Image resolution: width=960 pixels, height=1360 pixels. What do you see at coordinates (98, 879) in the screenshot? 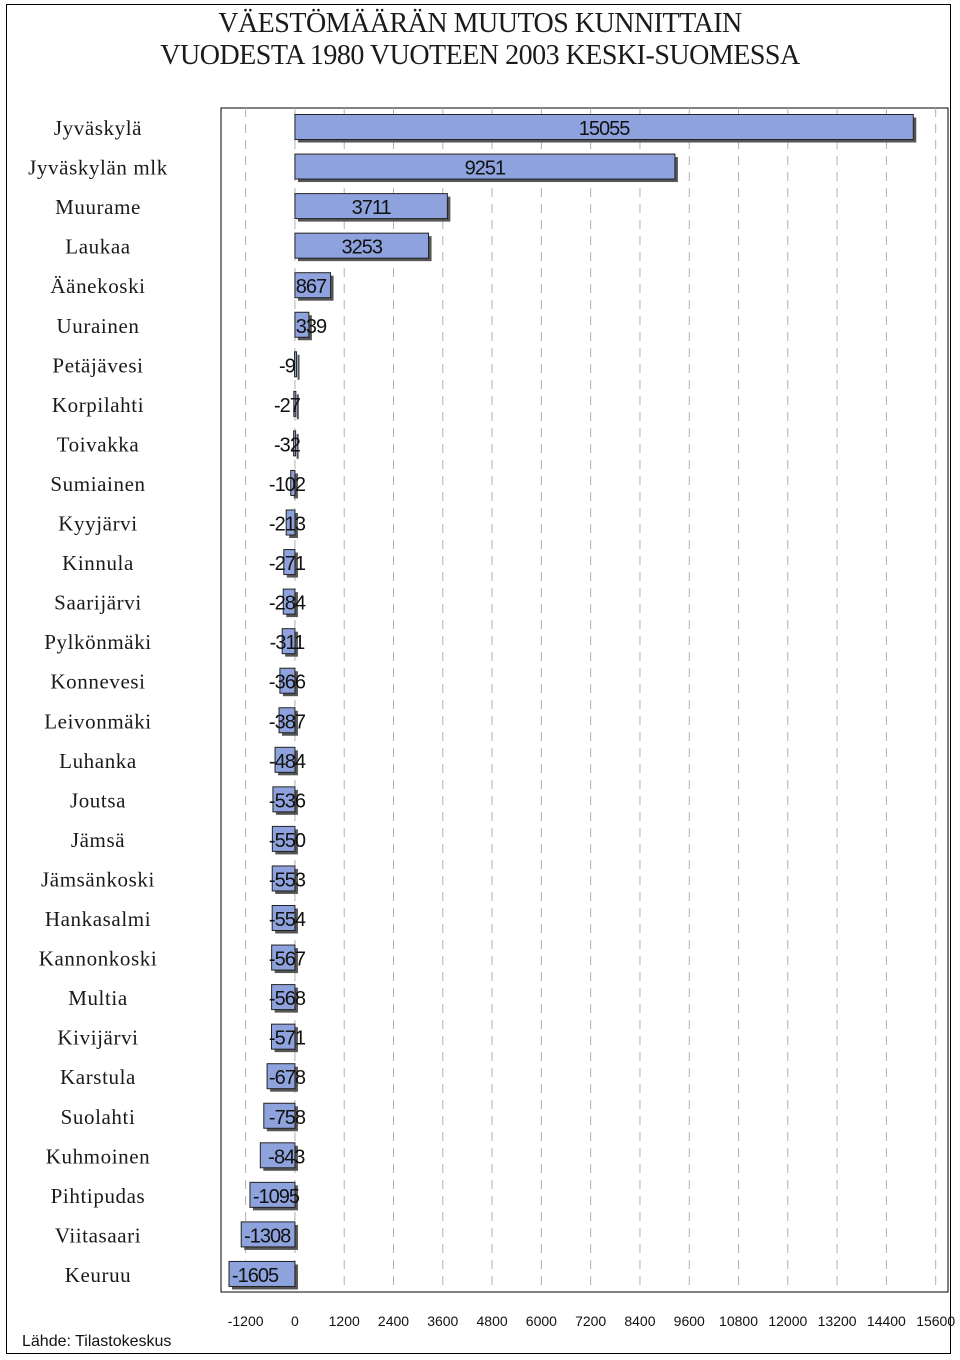
I see `category-label: Jämsänkoski` at bounding box center [98, 879].